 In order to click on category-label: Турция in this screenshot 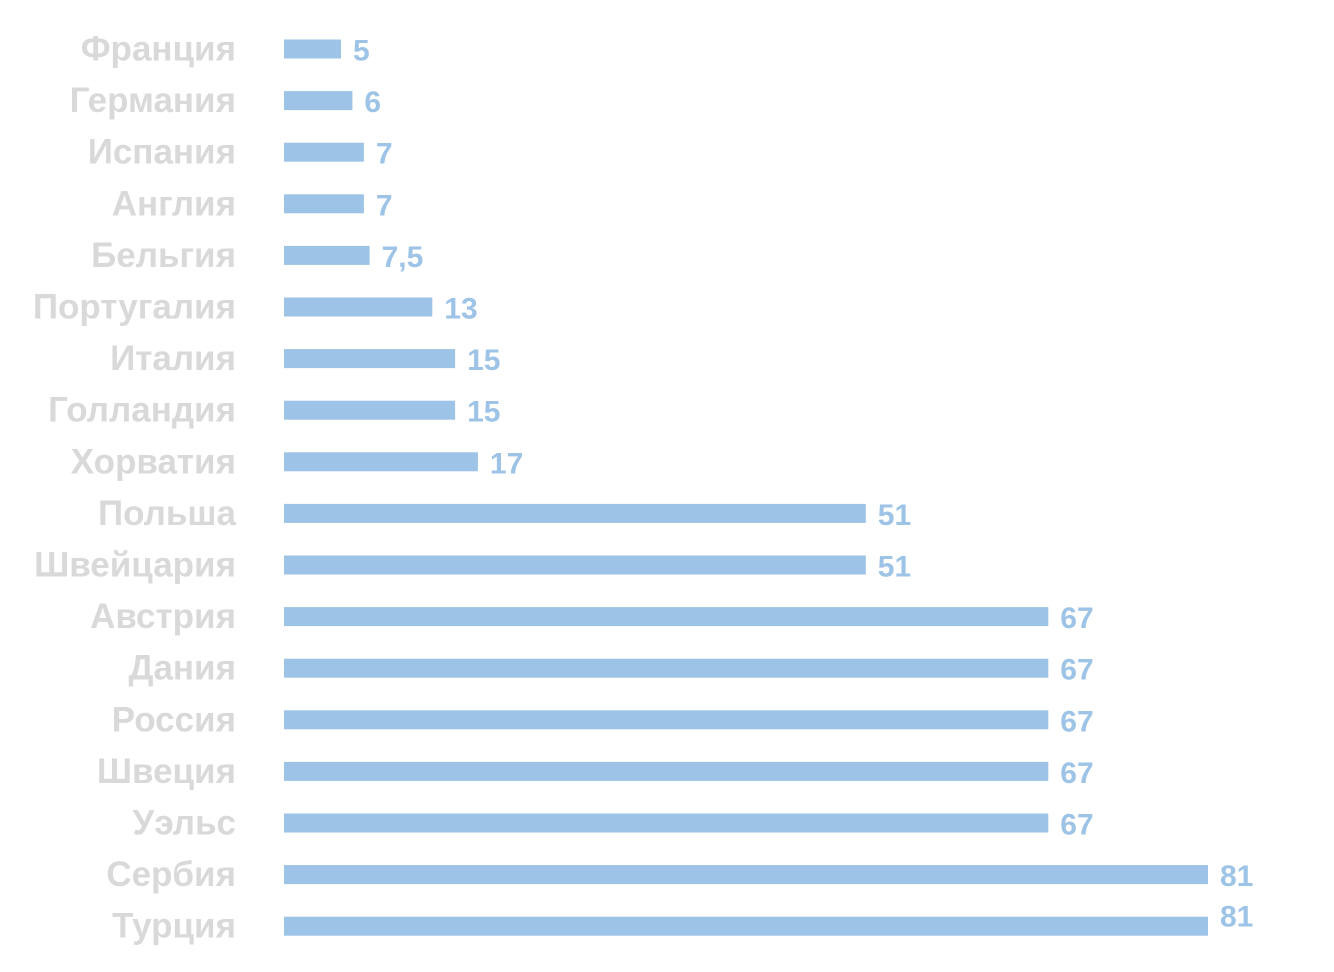, I will do `click(174, 926)`.